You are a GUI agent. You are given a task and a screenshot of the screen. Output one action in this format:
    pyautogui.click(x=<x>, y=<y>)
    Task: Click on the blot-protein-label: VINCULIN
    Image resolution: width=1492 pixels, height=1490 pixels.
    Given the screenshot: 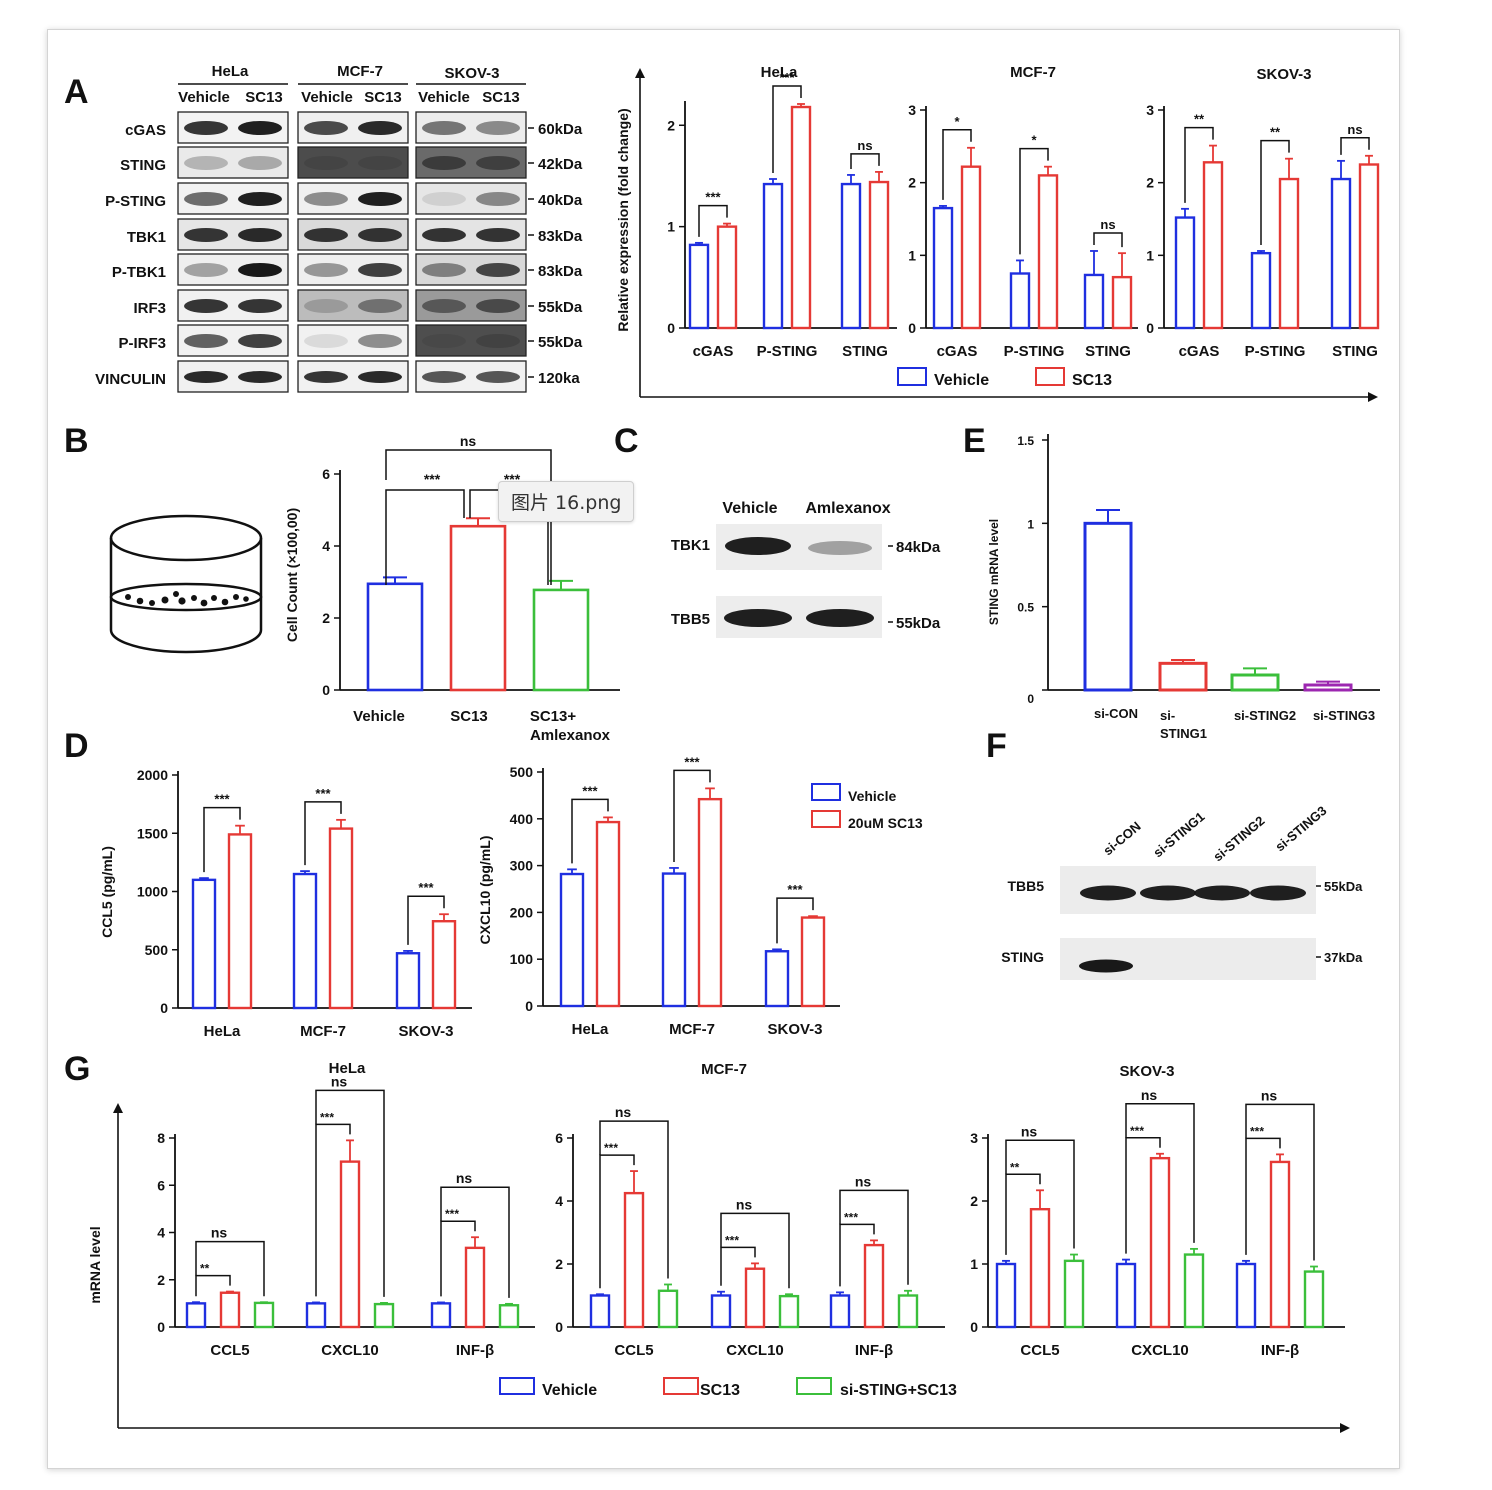 What is the action you would take?
    pyautogui.click(x=130, y=379)
    